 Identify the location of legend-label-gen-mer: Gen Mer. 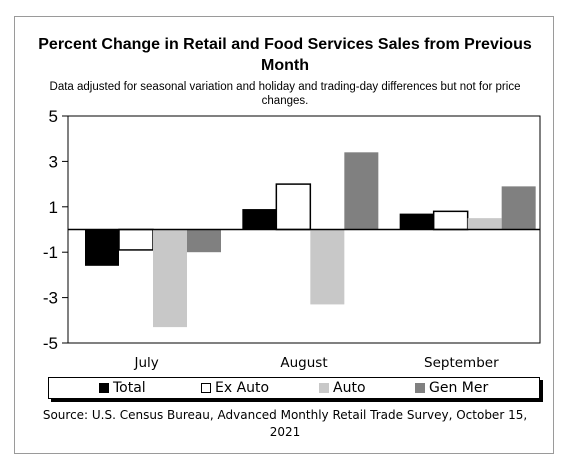
(459, 388).